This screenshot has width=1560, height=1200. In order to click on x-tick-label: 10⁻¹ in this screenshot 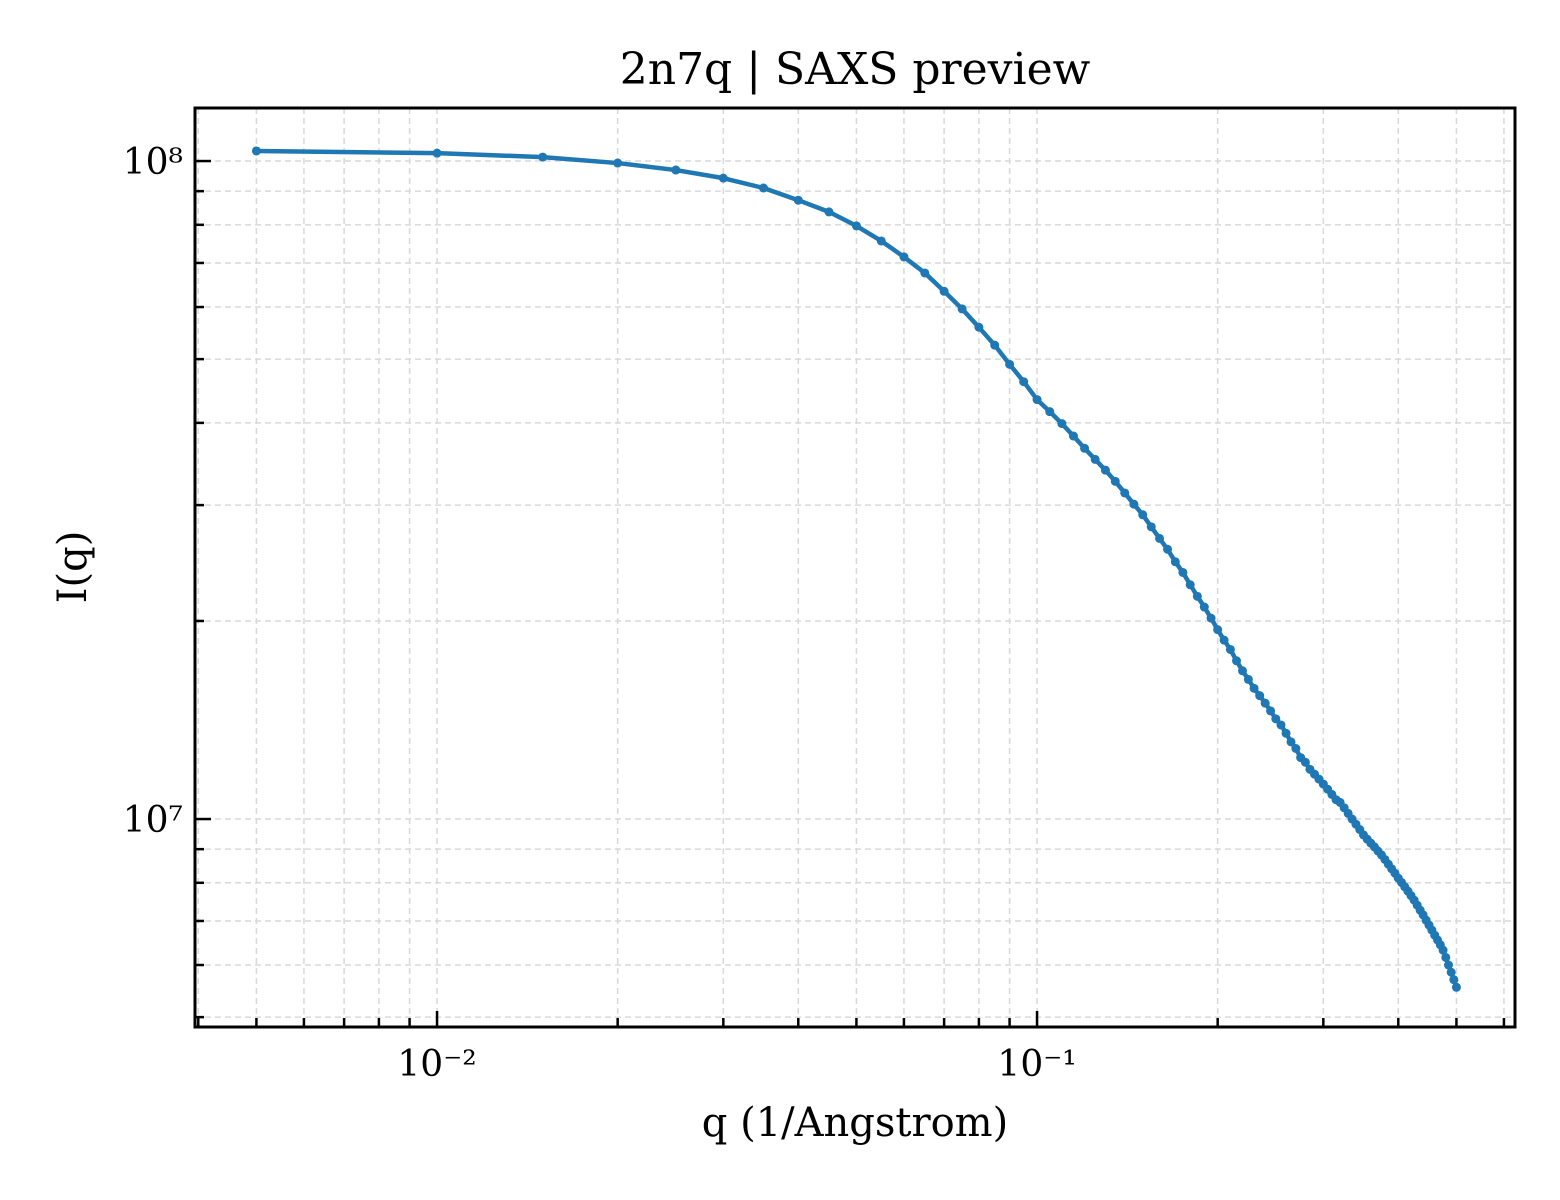, I will do `click(1036, 1064)`.